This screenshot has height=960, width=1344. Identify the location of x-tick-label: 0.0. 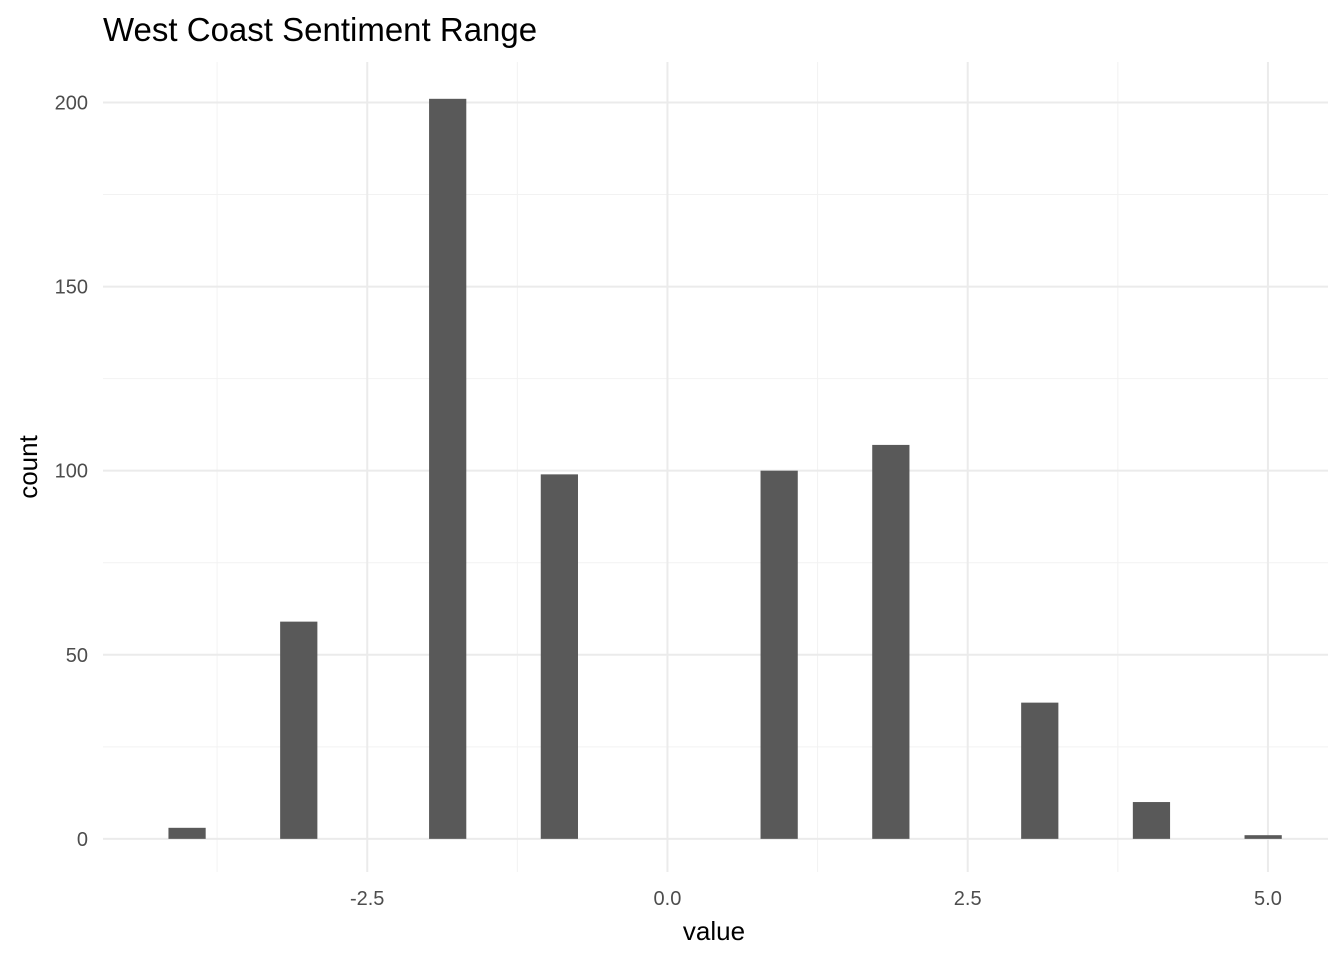
(668, 899).